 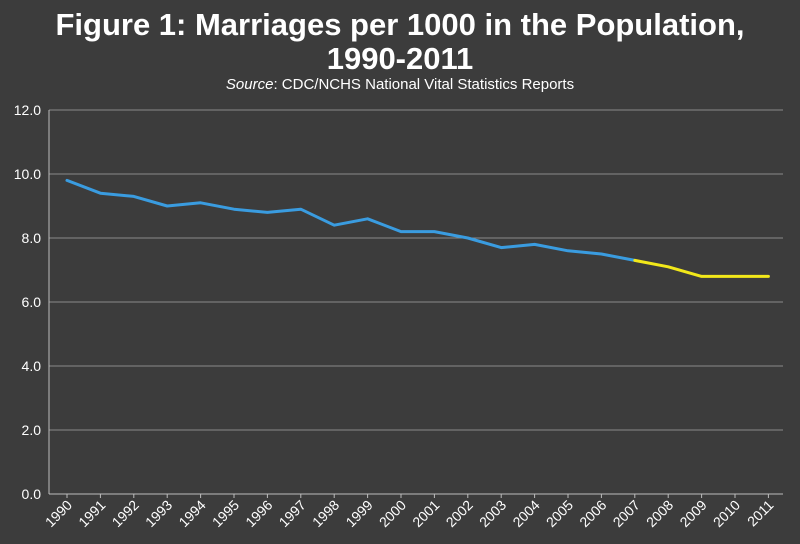 I want to click on x-tick-label-12: 2002, so click(x=459, y=513).